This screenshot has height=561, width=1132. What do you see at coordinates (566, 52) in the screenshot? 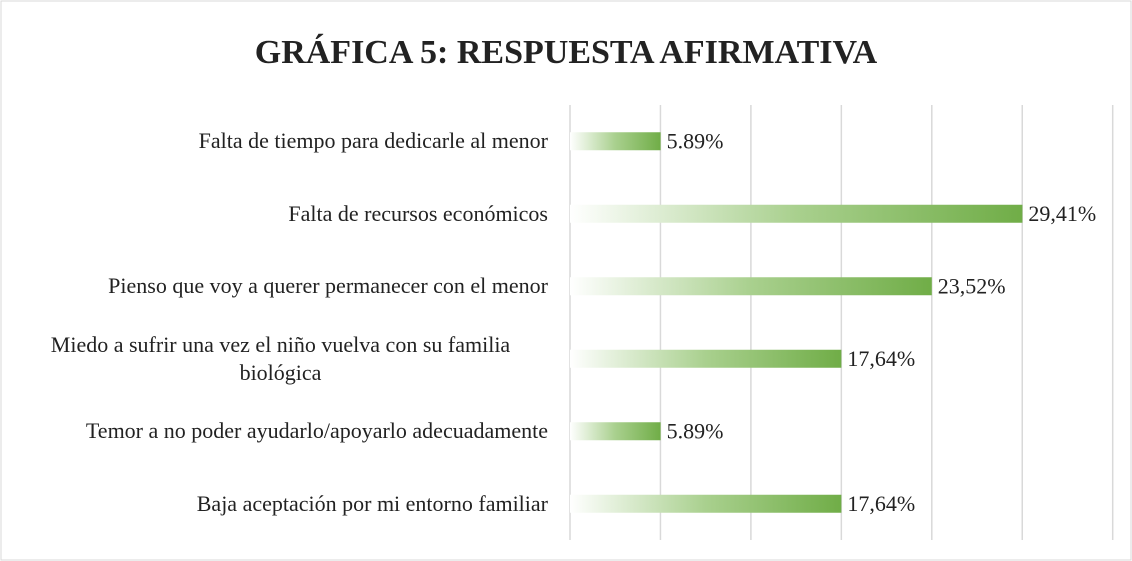
I see `chart-title: GRÁFICA 5: RESPUESTA AFIRMATIVA` at bounding box center [566, 52].